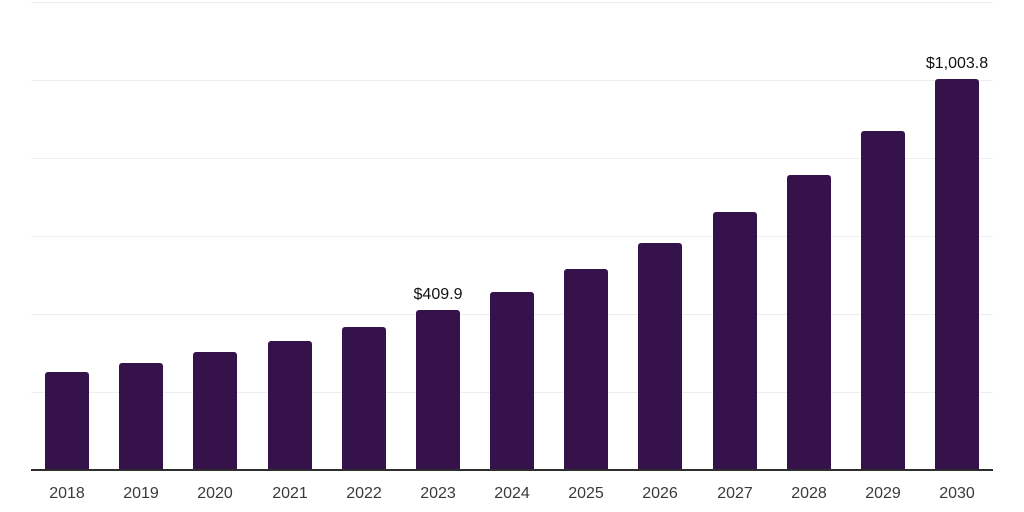 Image resolution: width=1024 pixels, height=512 pixels. I want to click on x-tick-label-2018: 2018, so click(67, 493).